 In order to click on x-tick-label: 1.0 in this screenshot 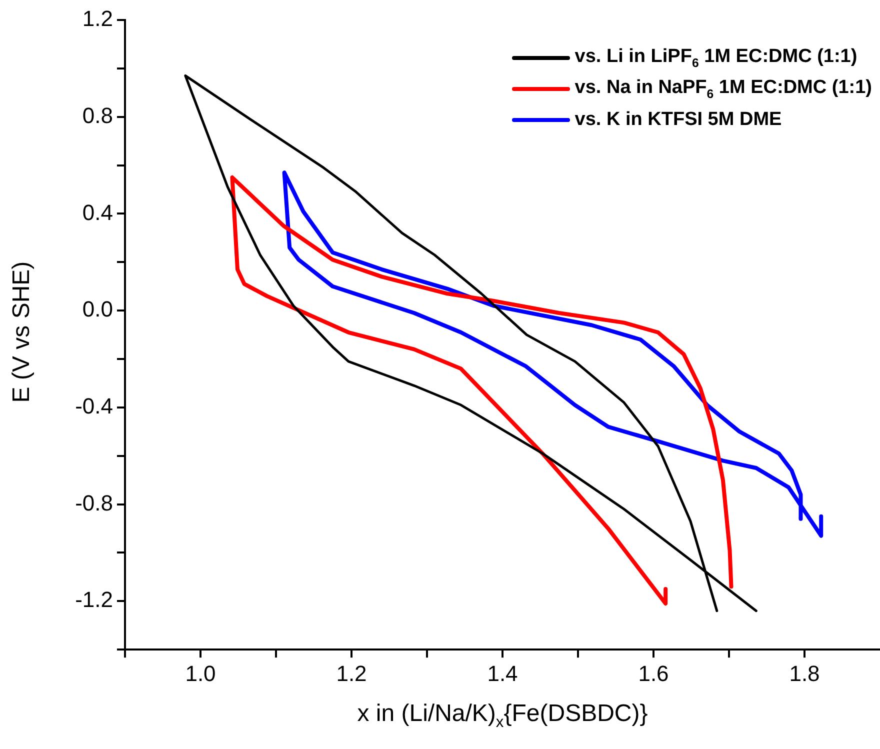, I will do `click(200, 673)`.